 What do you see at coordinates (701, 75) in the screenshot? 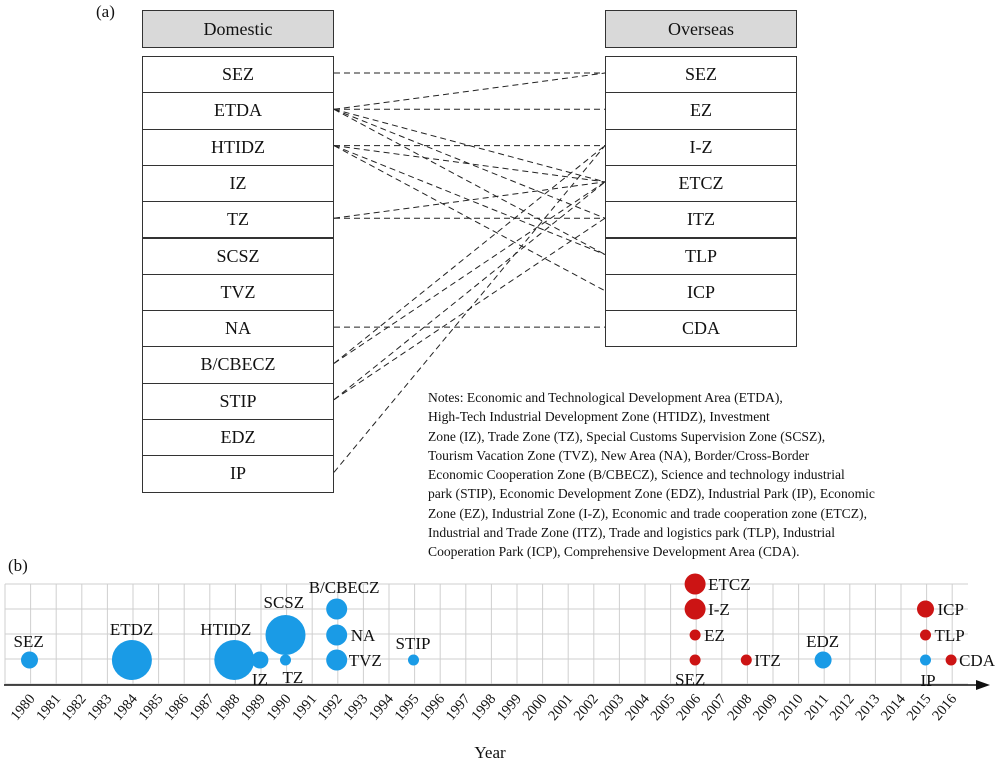
I see `overseas-zone-sez: SEZ` at bounding box center [701, 75].